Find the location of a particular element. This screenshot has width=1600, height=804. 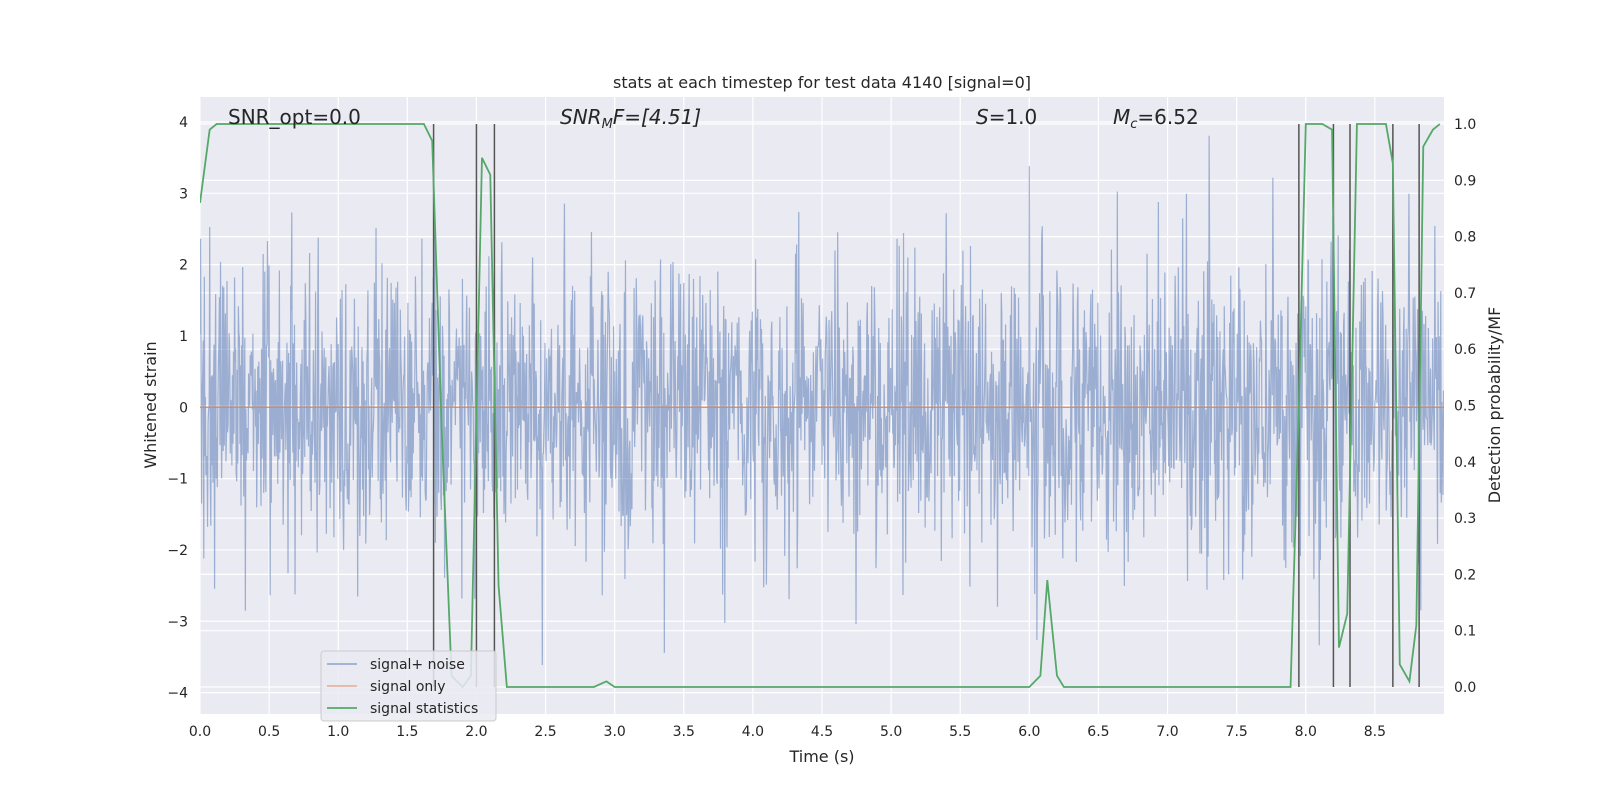

x-tick-label: 5.0 is located at coordinates (891, 732).